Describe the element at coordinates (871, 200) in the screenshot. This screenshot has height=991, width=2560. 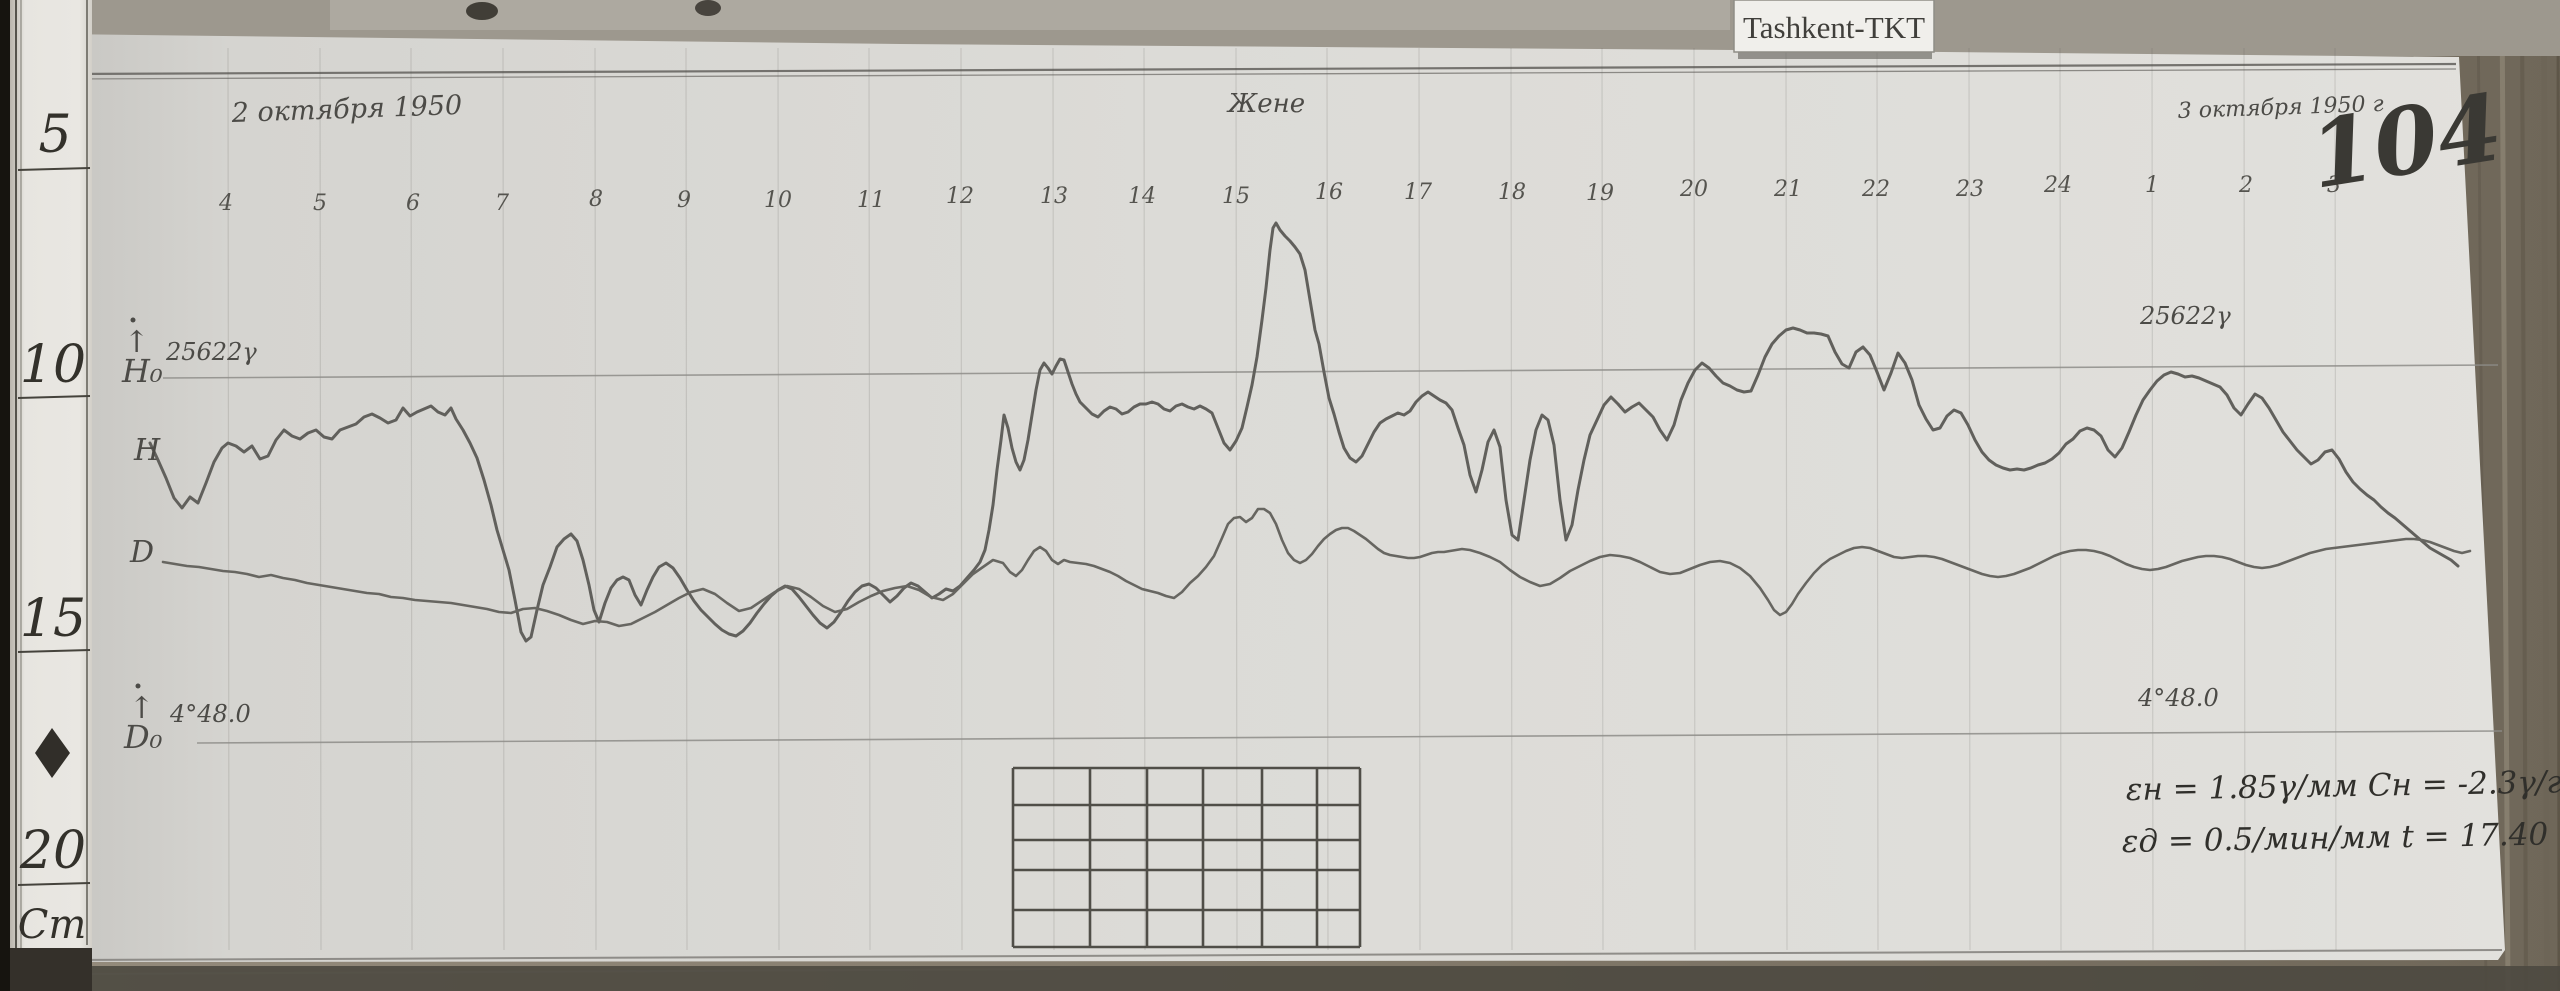
I see `hour-label: 11` at that location.